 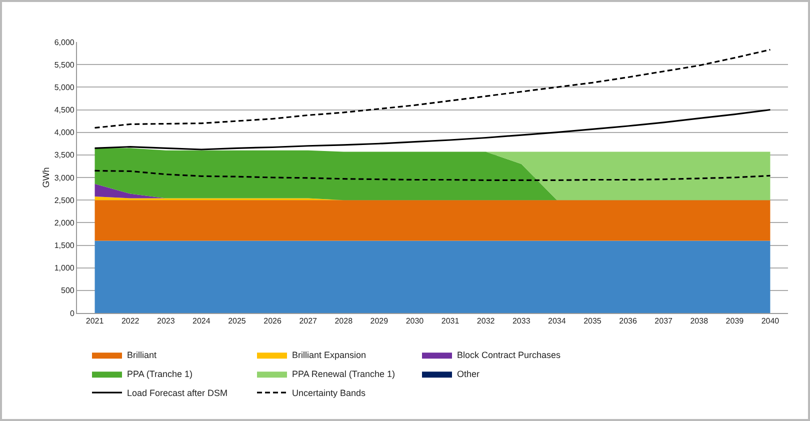 What do you see at coordinates (379, 321) in the screenshot?
I see `x-tick-label: 2029` at bounding box center [379, 321].